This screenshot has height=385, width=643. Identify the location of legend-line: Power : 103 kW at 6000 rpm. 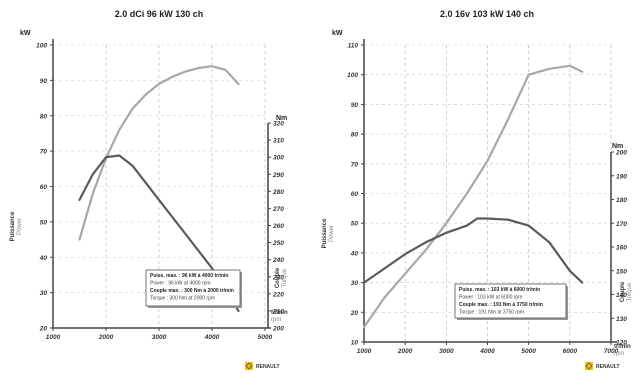
(490, 298).